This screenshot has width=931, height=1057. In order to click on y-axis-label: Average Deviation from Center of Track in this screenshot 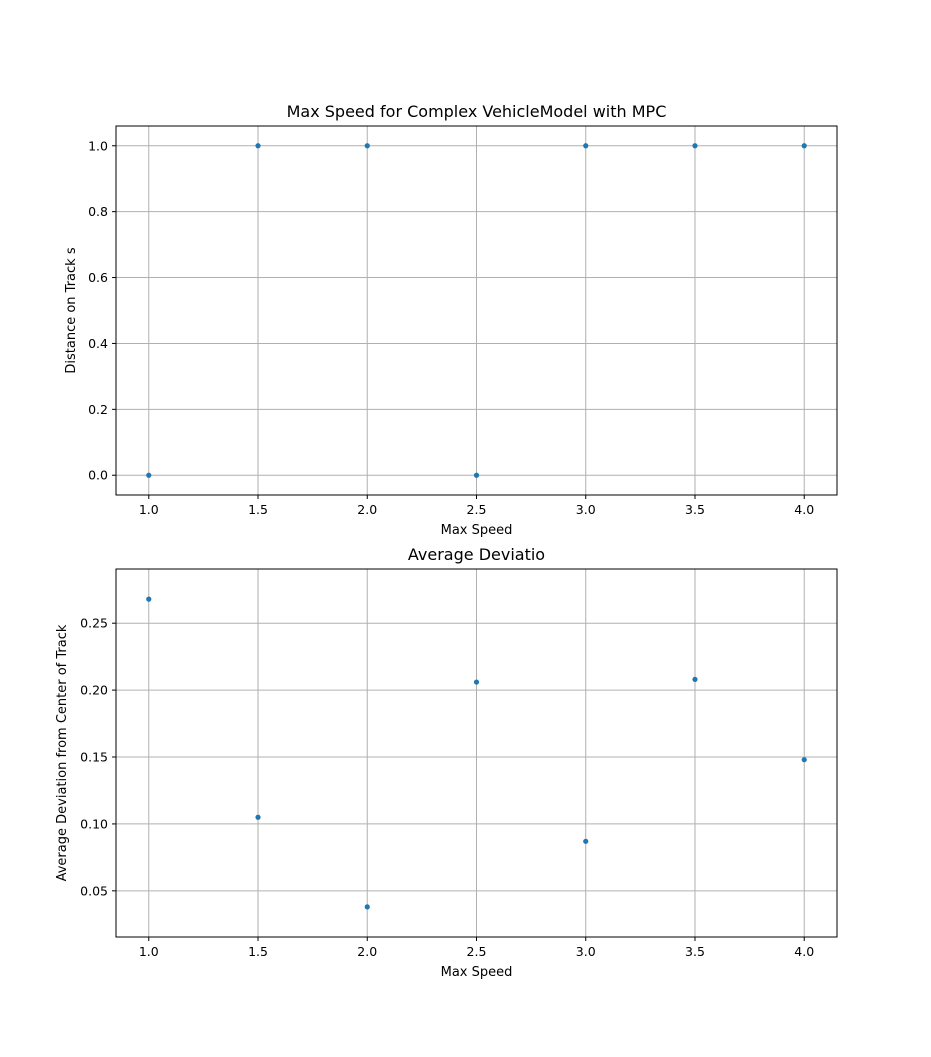, I will do `click(62, 752)`.